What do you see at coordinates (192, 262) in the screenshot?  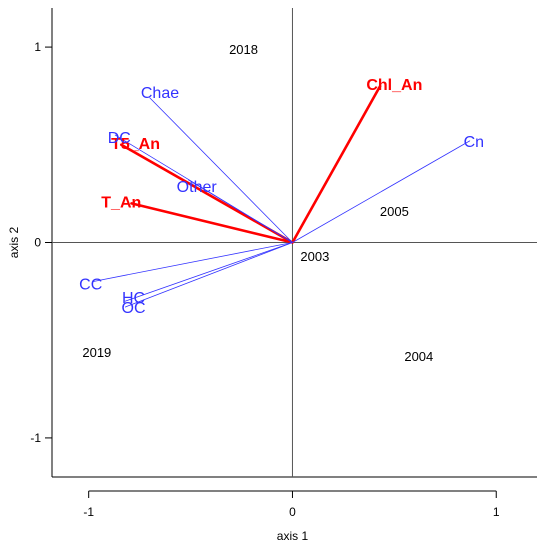 I see `vector-cc` at bounding box center [192, 262].